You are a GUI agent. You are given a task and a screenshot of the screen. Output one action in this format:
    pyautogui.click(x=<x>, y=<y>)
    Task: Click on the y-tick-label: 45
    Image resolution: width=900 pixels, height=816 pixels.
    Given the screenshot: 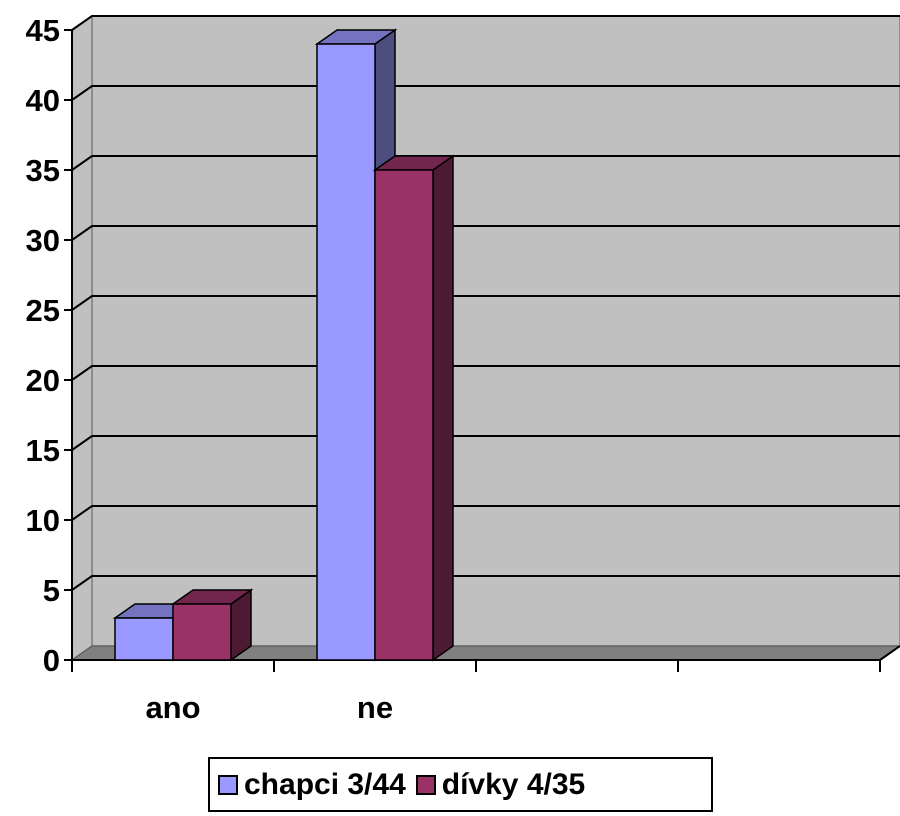 What is the action you would take?
    pyautogui.click(x=43, y=30)
    